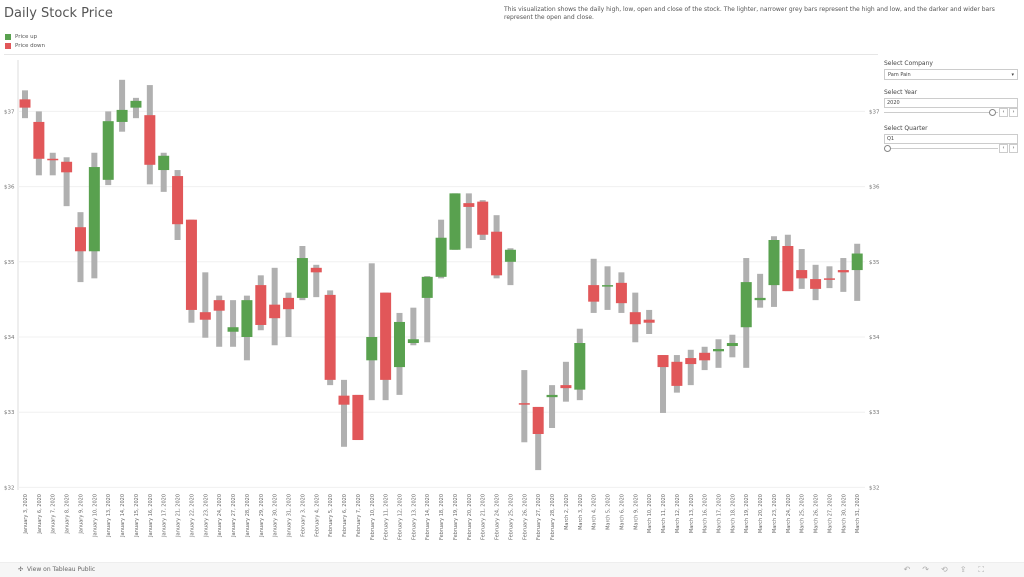  Describe the element at coordinates (733, 513) in the screenshot. I see `x-tick-label: March 18, 2020` at that location.